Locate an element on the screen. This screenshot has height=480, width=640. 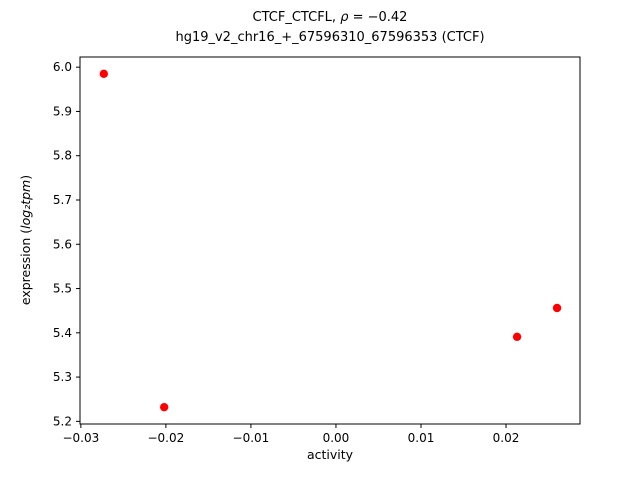
chart-title-value: = −0.42 is located at coordinates (378, 17).